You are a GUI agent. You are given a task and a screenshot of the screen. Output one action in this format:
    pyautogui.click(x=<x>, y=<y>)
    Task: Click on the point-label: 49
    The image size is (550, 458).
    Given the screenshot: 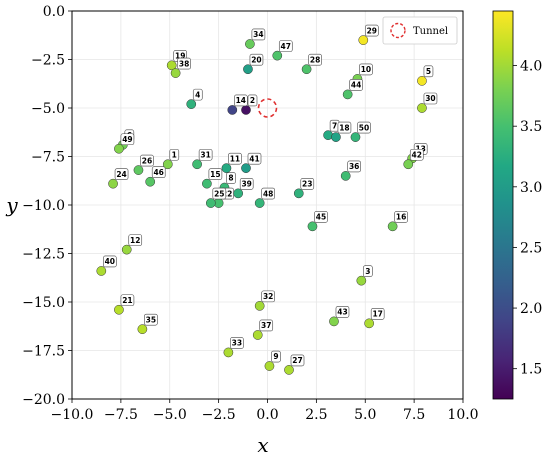 What is the action you would take?
    pyautogui.click(x=127, y=139)
    